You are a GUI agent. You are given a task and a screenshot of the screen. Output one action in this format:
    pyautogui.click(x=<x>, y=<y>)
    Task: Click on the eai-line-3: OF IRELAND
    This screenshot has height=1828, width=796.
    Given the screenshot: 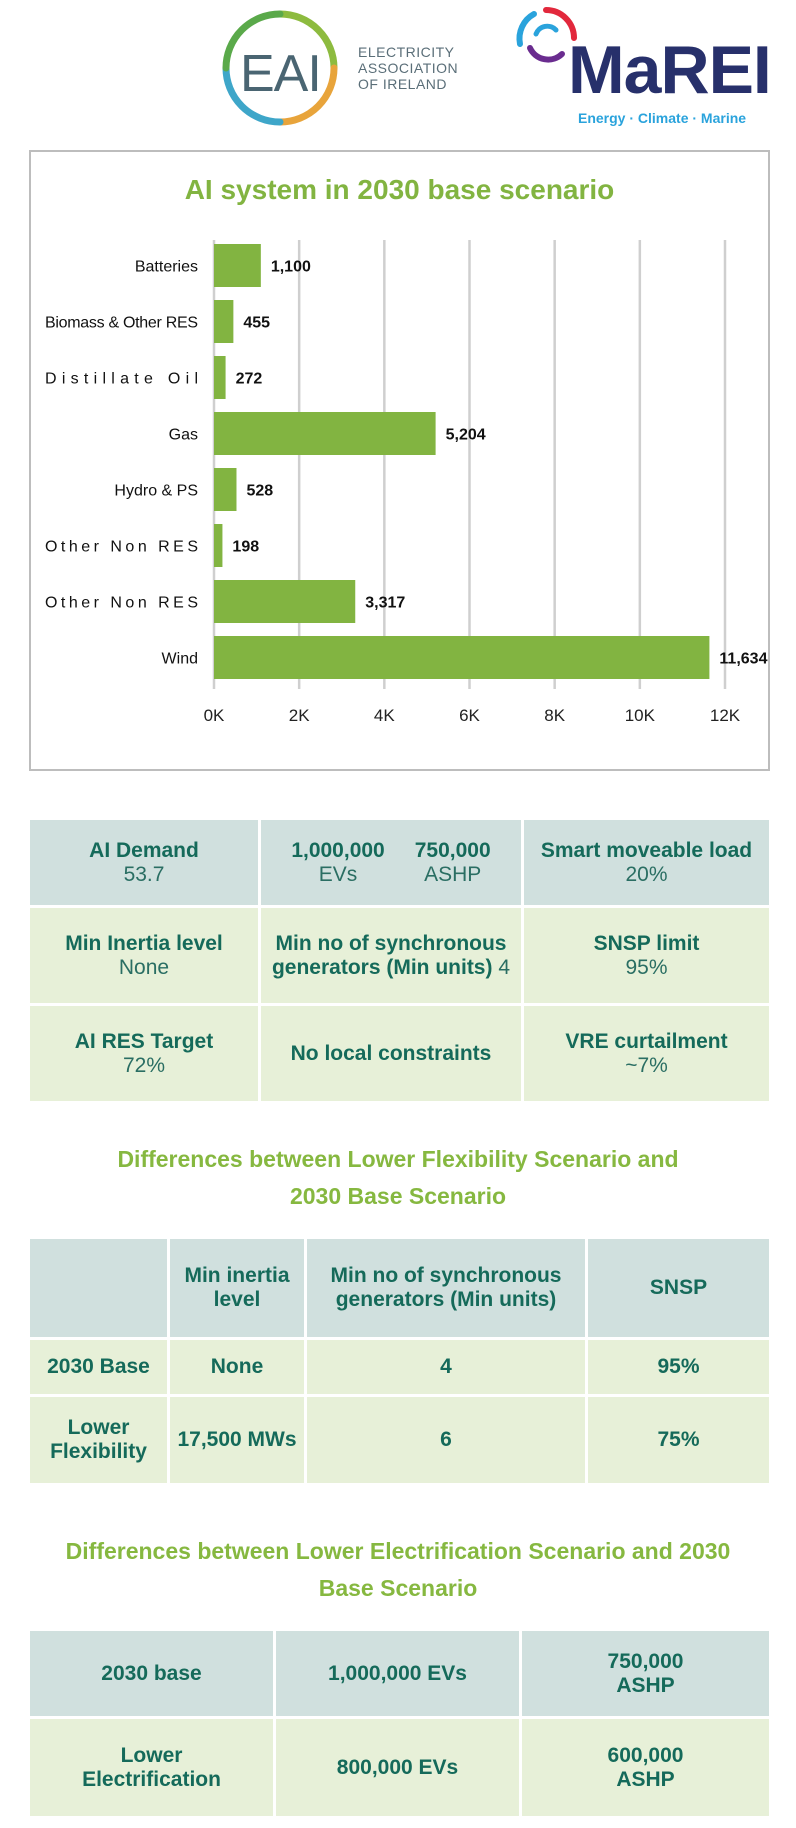 What is the action you would take?
    pyautogui.click(x=403, y=84)
    